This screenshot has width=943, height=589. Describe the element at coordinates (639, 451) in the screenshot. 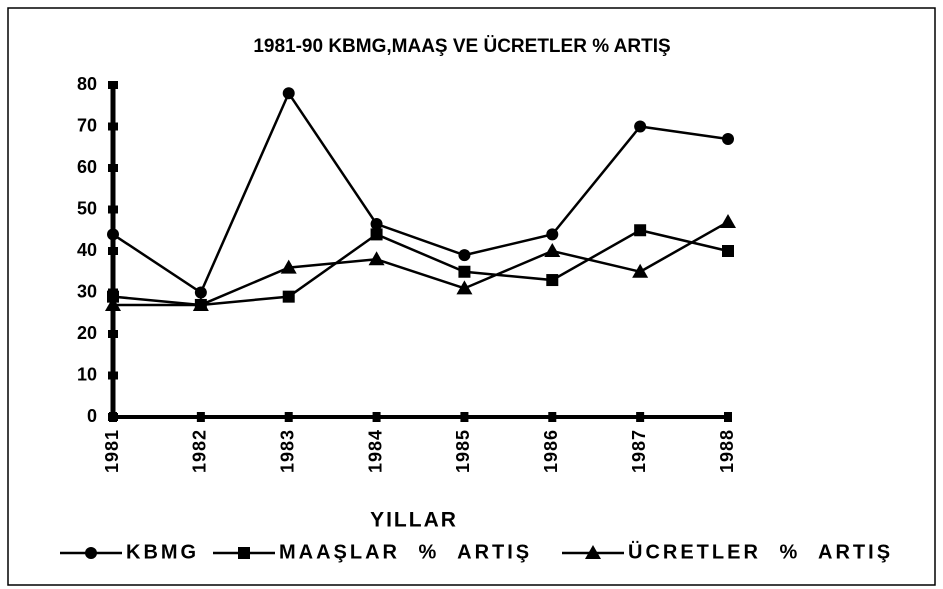

I see `x-tick-label: 1987` at that location.